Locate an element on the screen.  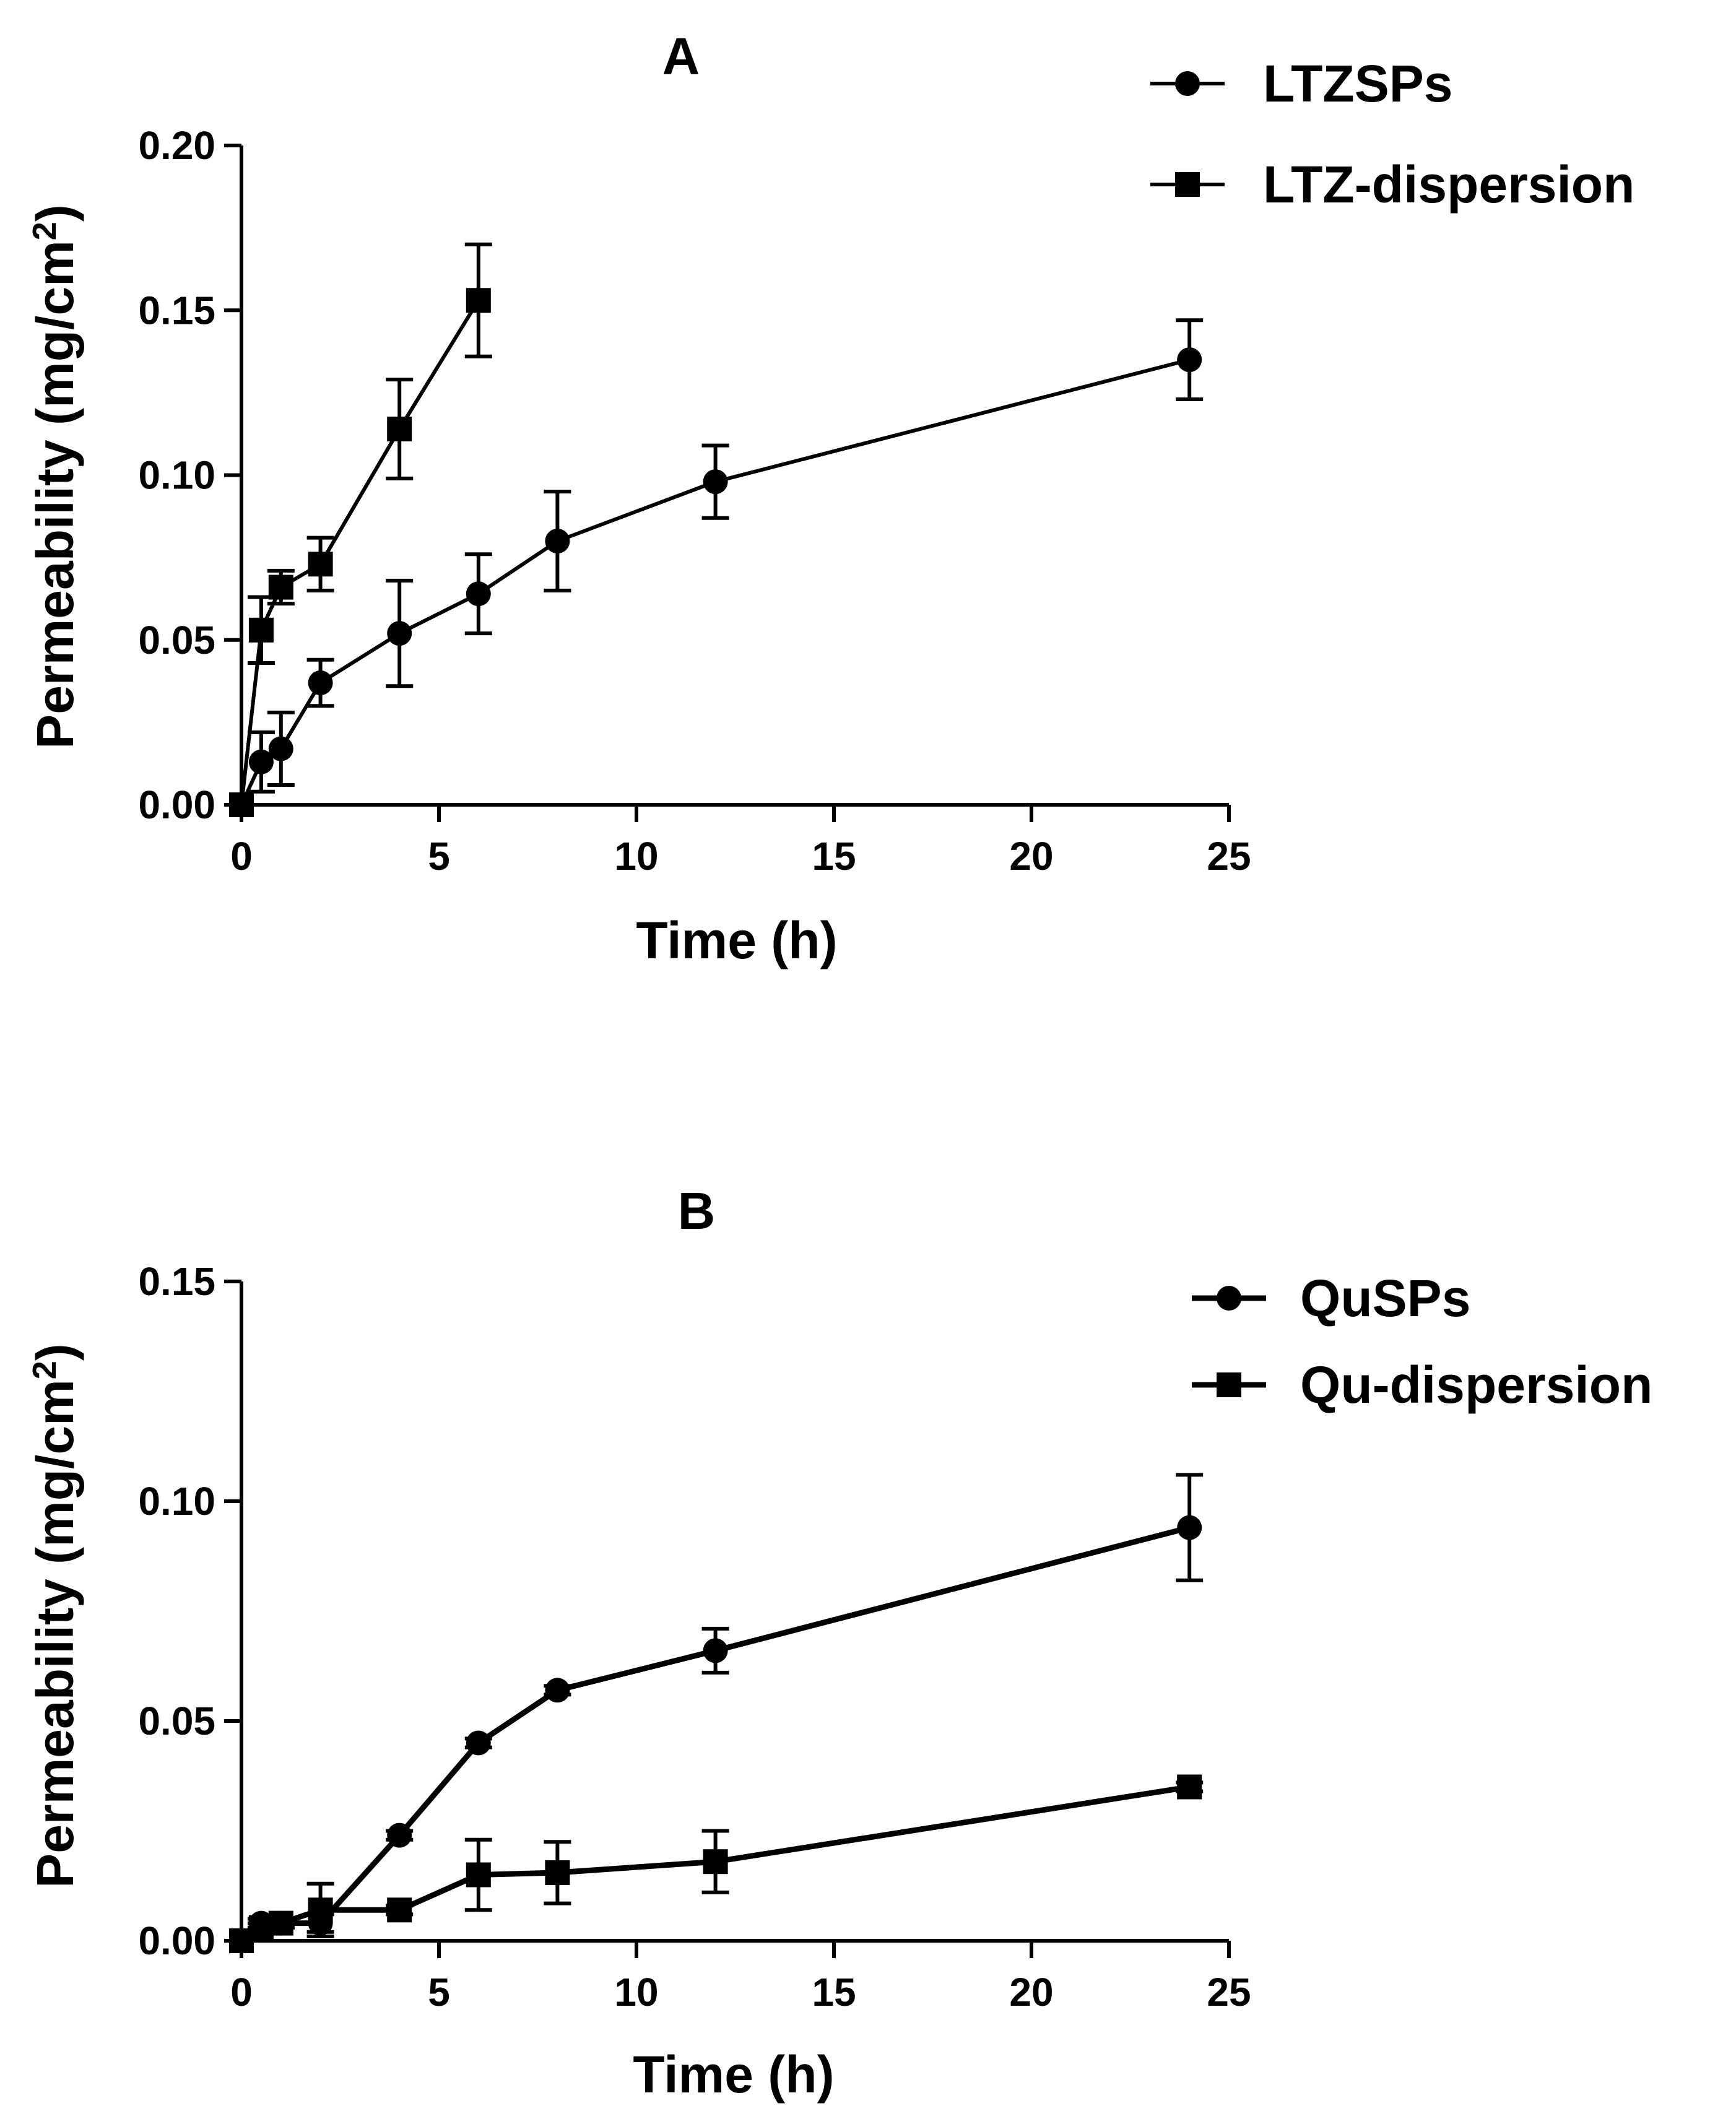
panel-b-y-axis-label: Permeability (mg/cm2) is located at coordinates (55, 1616).